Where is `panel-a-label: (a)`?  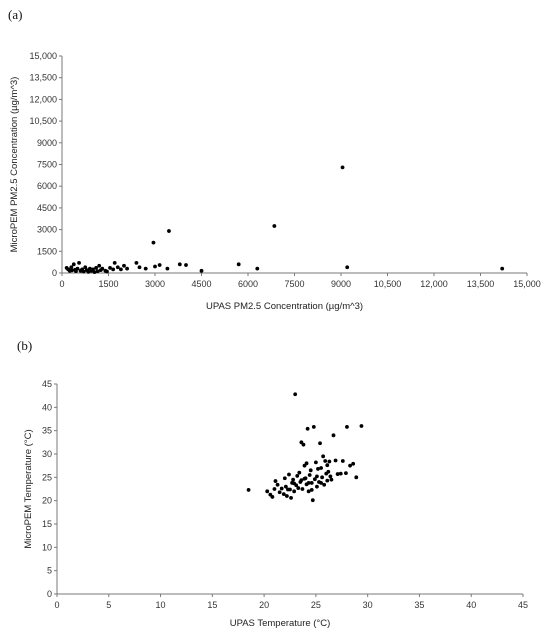
panel-a-label: (a) is located at coordinates (15, 14).